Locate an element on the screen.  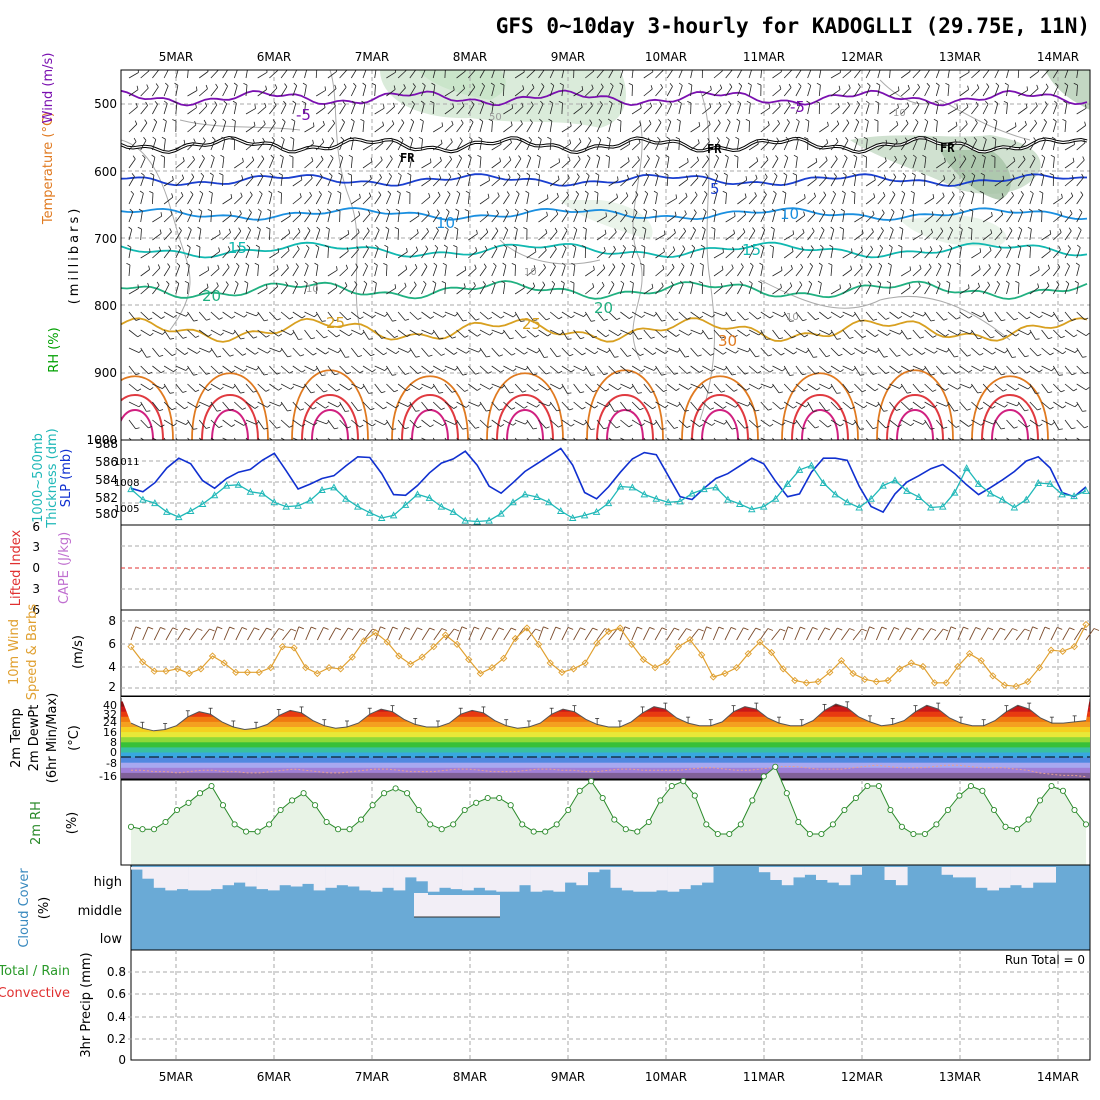
thickness-marker is located at coordinates (668, 502).